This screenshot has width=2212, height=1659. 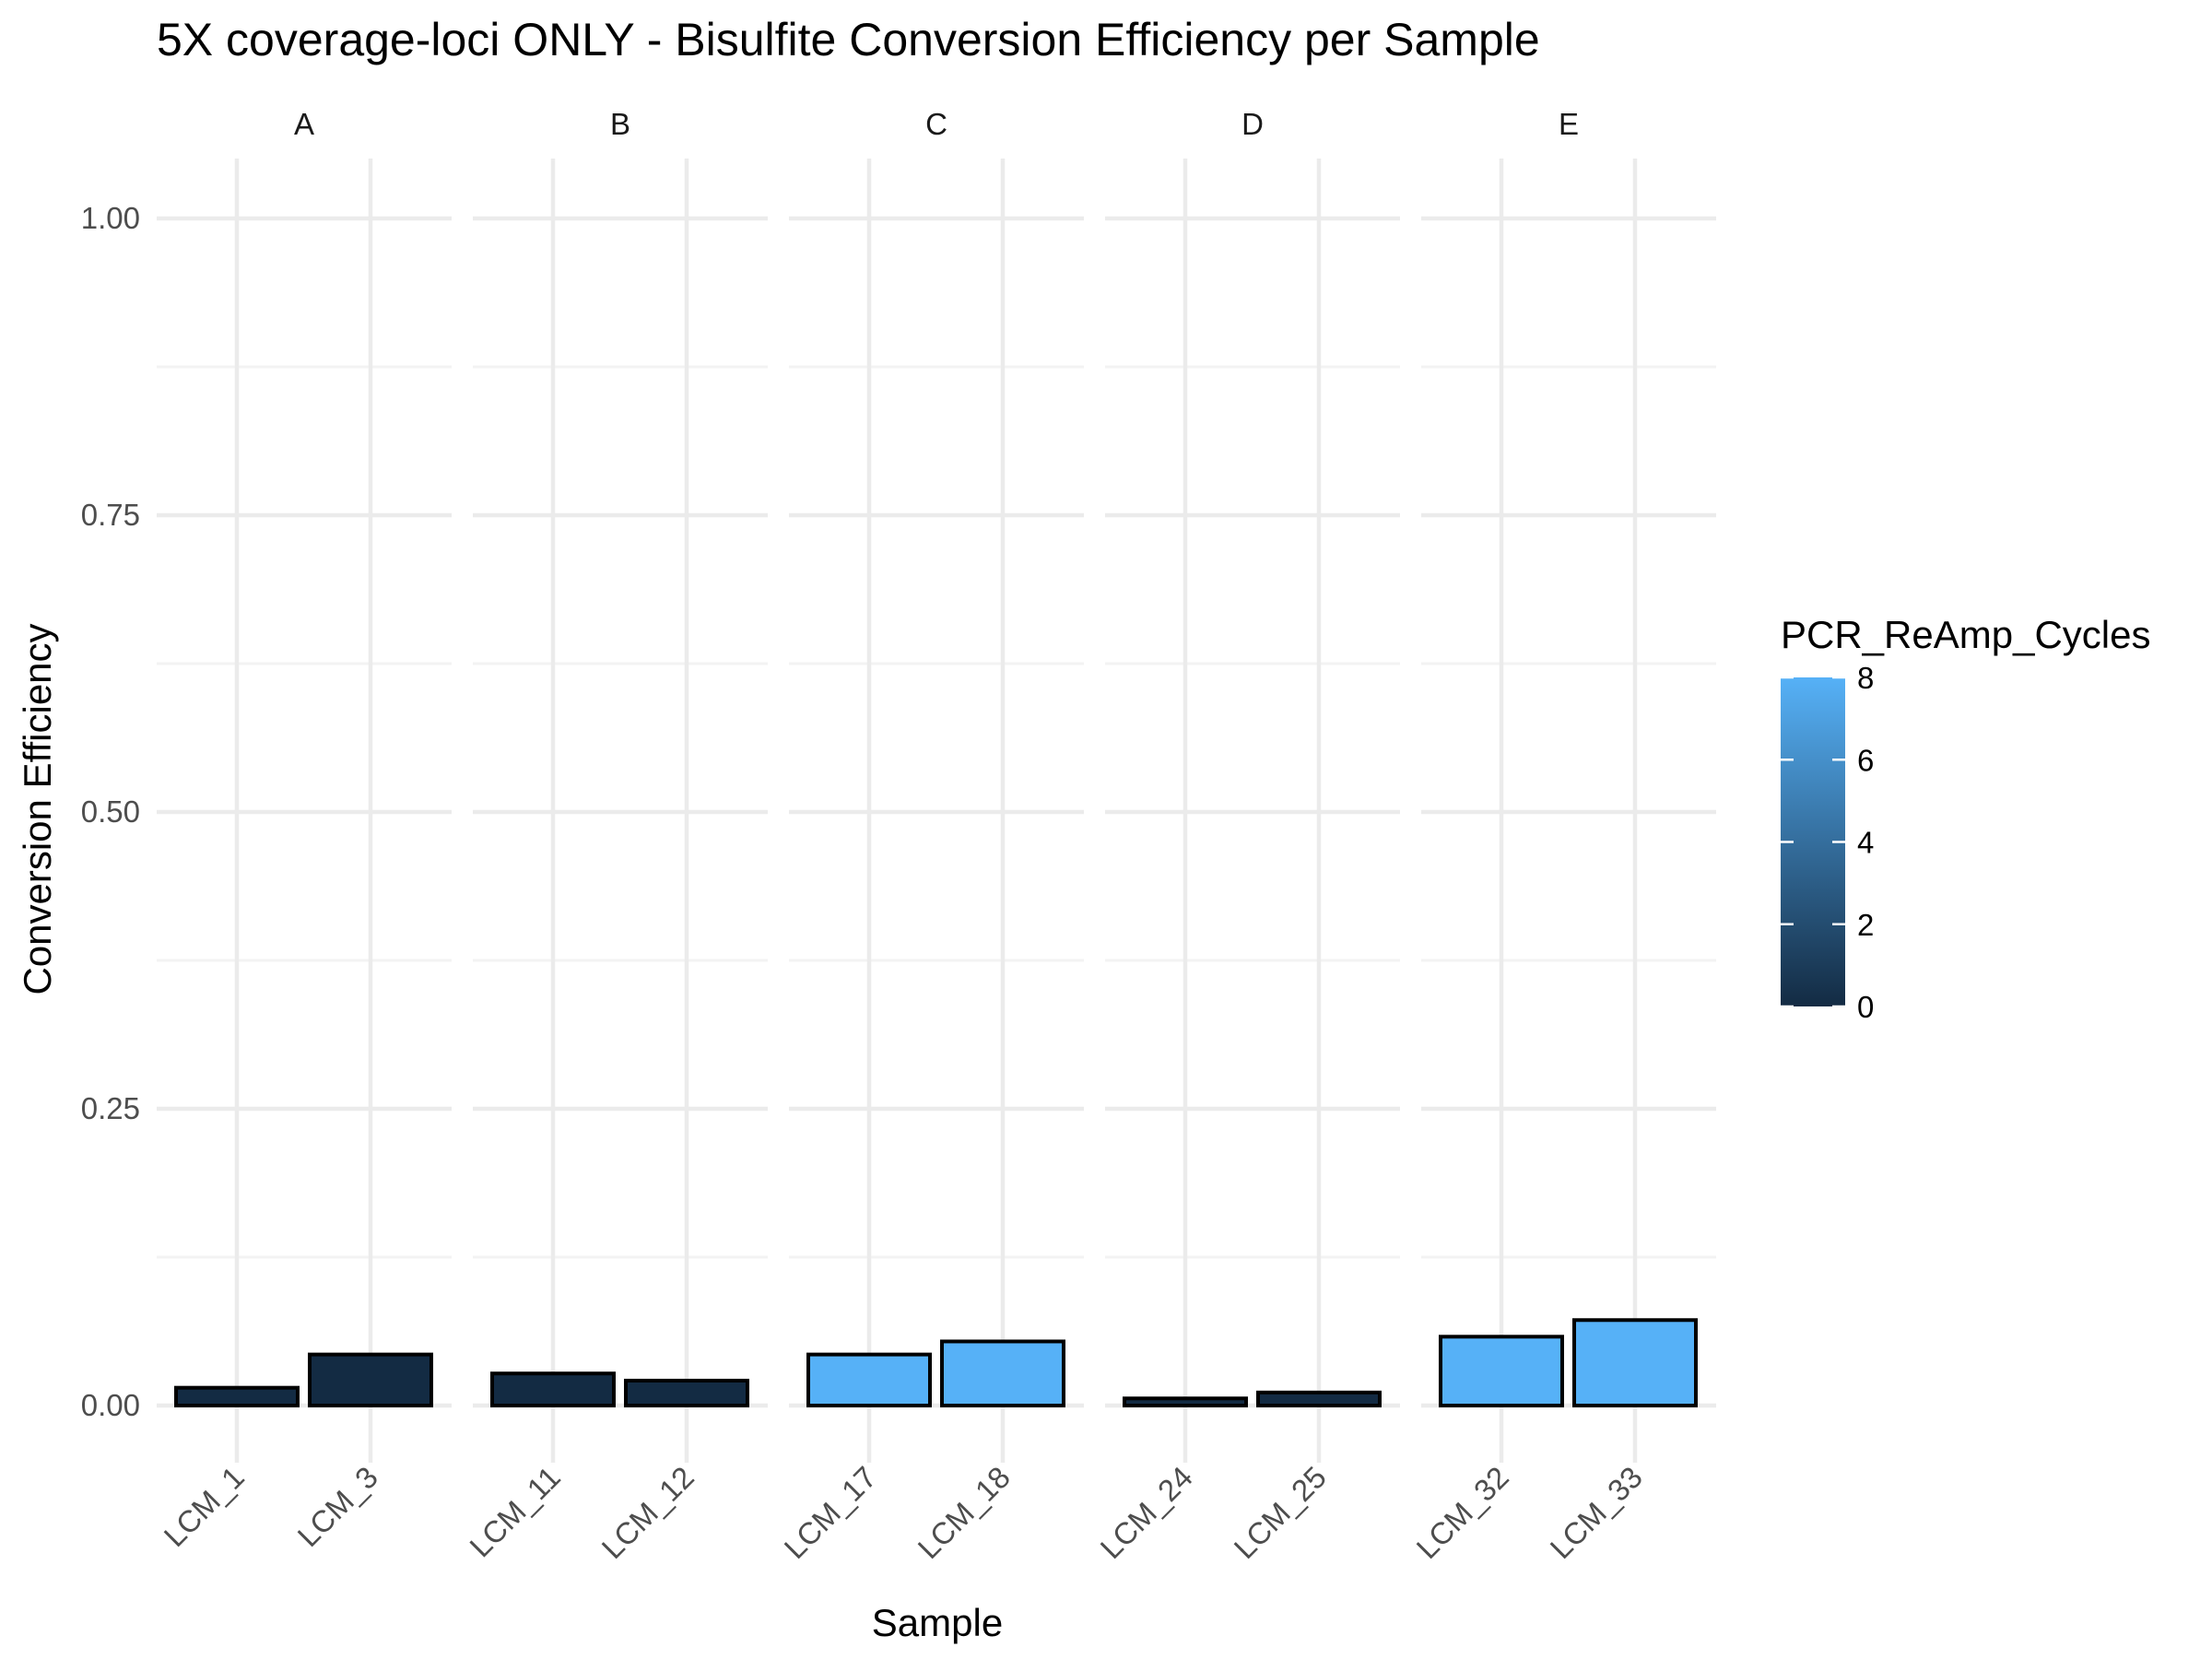 I want to click on facet-strip-label: B, so click(x=620, y=124).